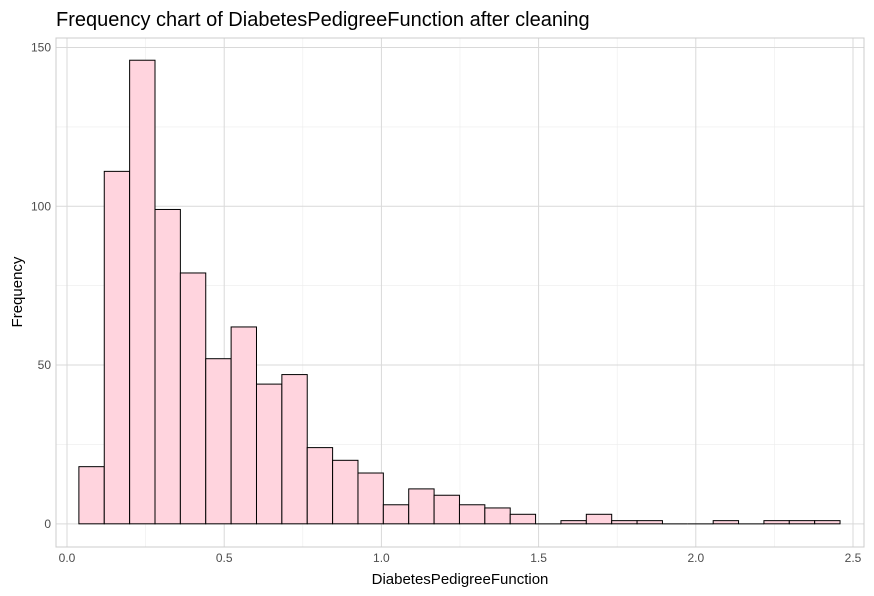 Image resolution: width=874 pixels, height=596 pixels. I want to click on x-tick-label: 2.5, so click(853, 558).